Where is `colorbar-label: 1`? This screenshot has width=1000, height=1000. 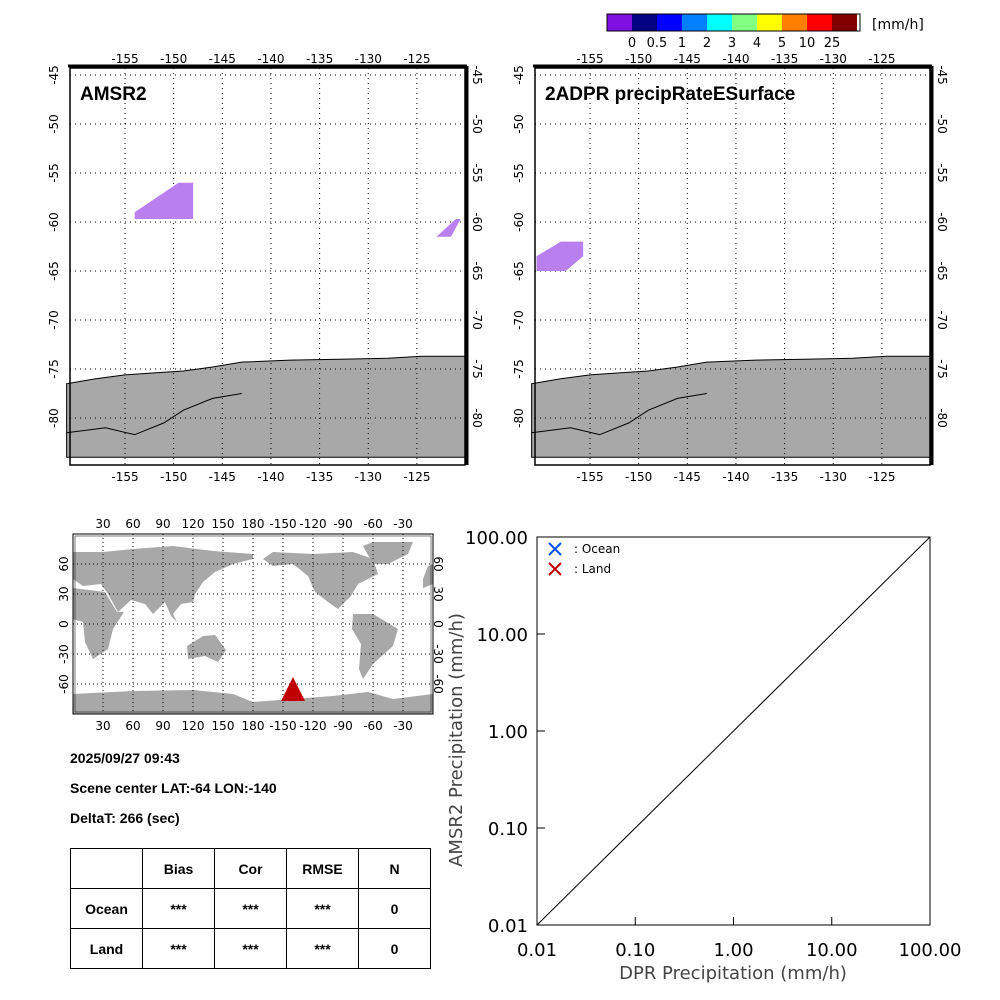
colorbar-label: 1 is located at coordinates (682, 43).